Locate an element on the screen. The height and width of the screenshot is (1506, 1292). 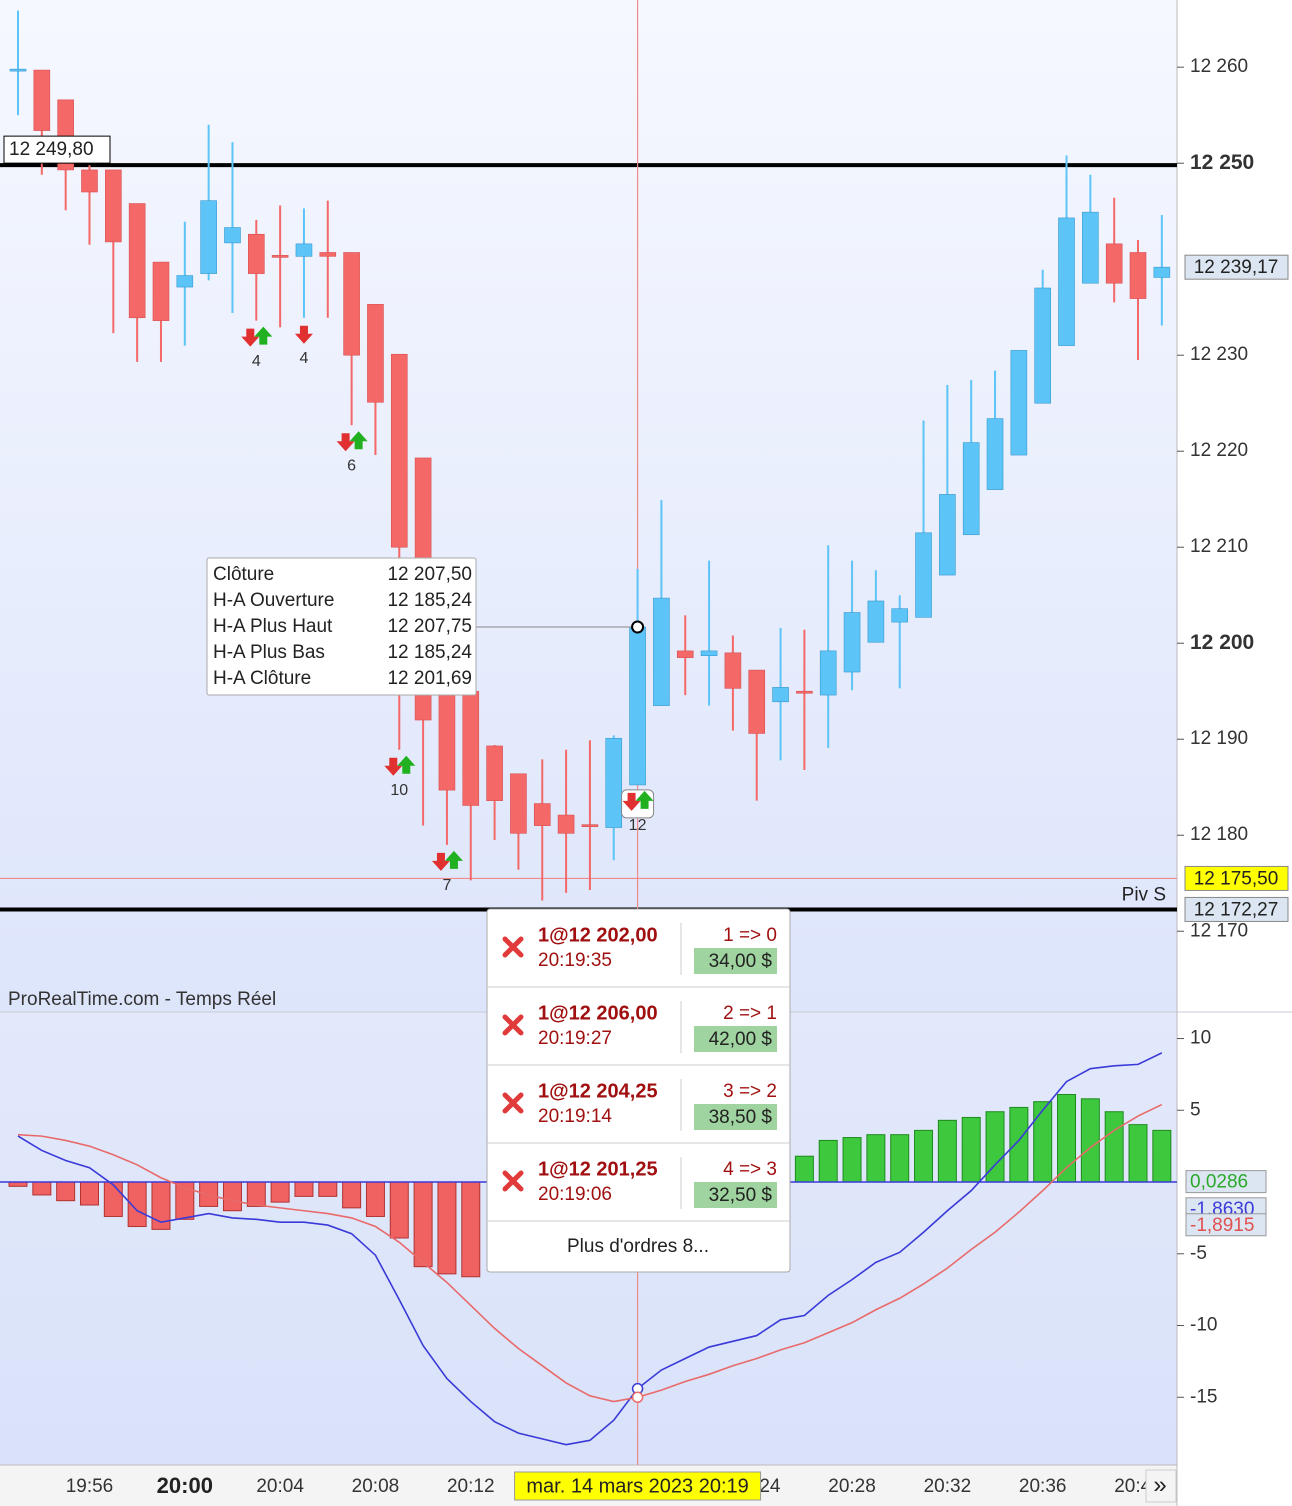
crosshair-price-label-box is located at coordinates (1236, 878).